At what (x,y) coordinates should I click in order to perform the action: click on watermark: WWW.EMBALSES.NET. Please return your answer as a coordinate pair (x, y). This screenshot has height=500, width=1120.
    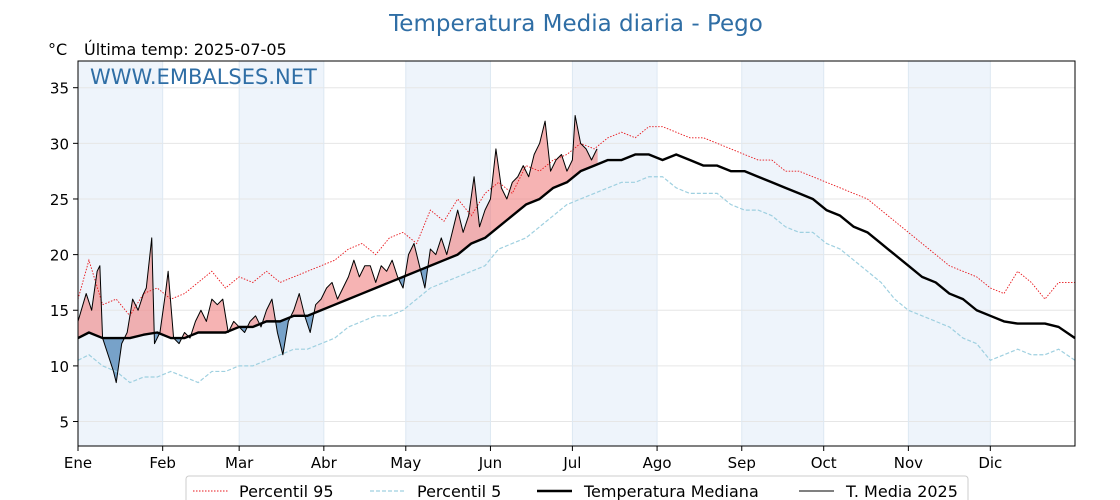
    Looking at the image, I should click on (203, 77).